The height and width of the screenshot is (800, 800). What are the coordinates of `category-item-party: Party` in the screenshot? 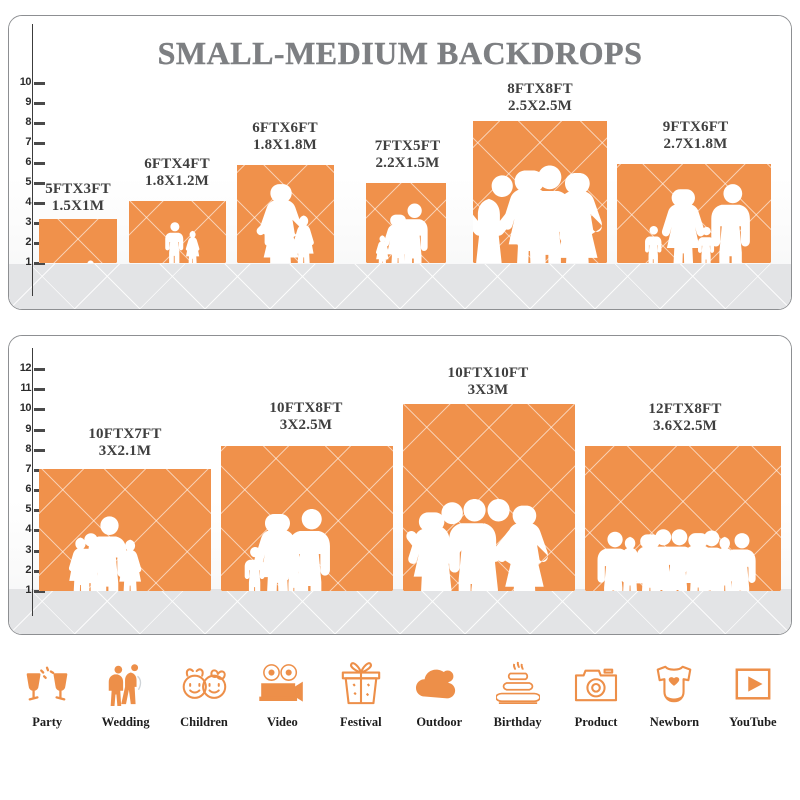 It's located at (47, 705).